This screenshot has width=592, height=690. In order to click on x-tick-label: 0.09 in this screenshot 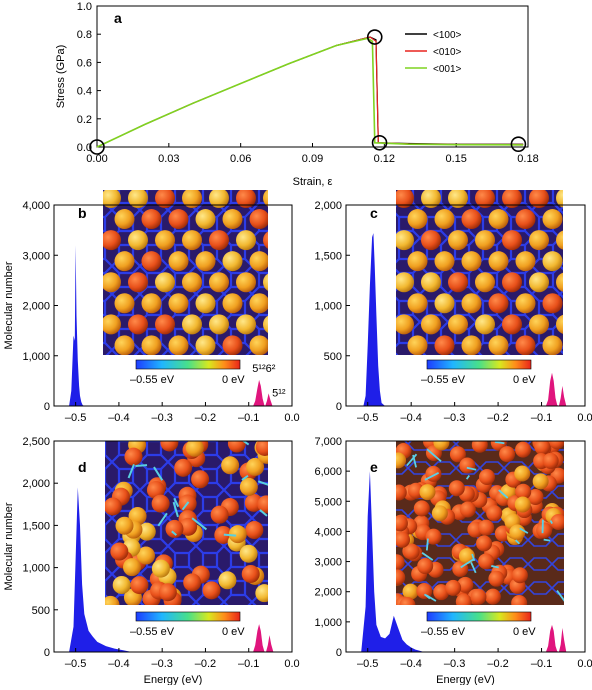, I will do `click(312, 159)`.